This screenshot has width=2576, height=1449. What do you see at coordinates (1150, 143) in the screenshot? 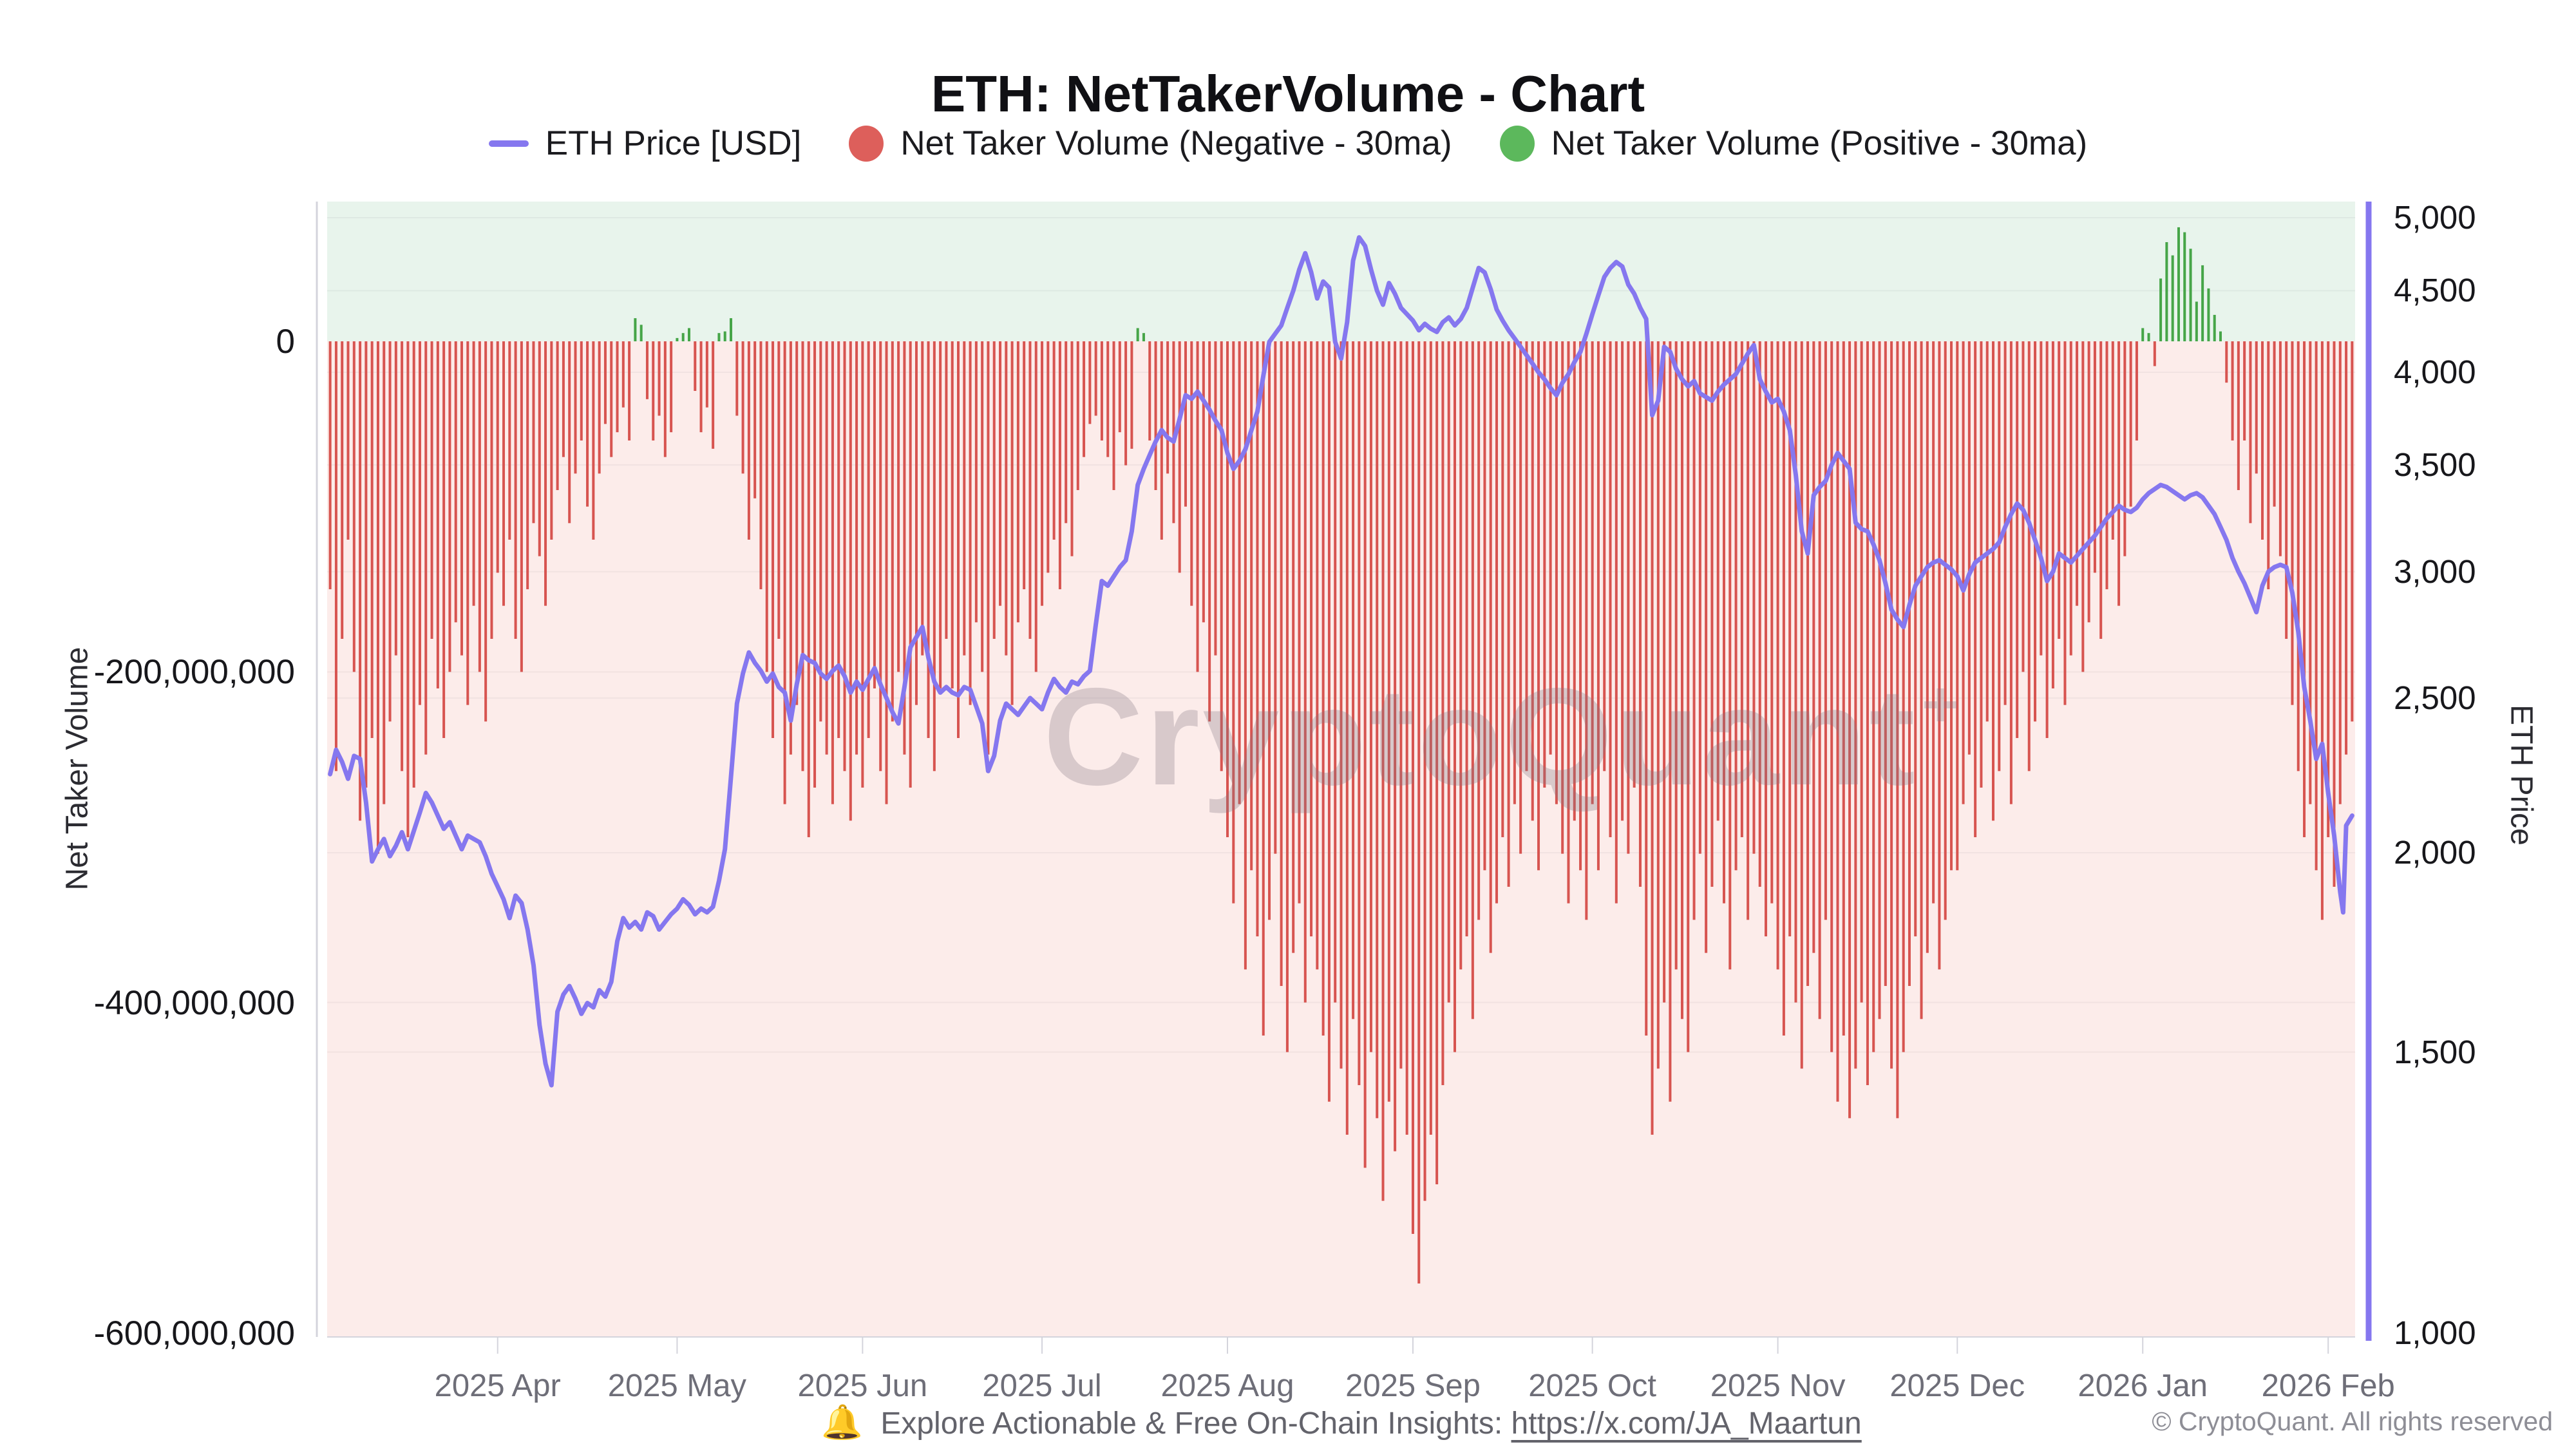
I see `legend-item-negative-volume: Net Taker Volume (Negative - 30ma)` at bounding box center [1150, 143].